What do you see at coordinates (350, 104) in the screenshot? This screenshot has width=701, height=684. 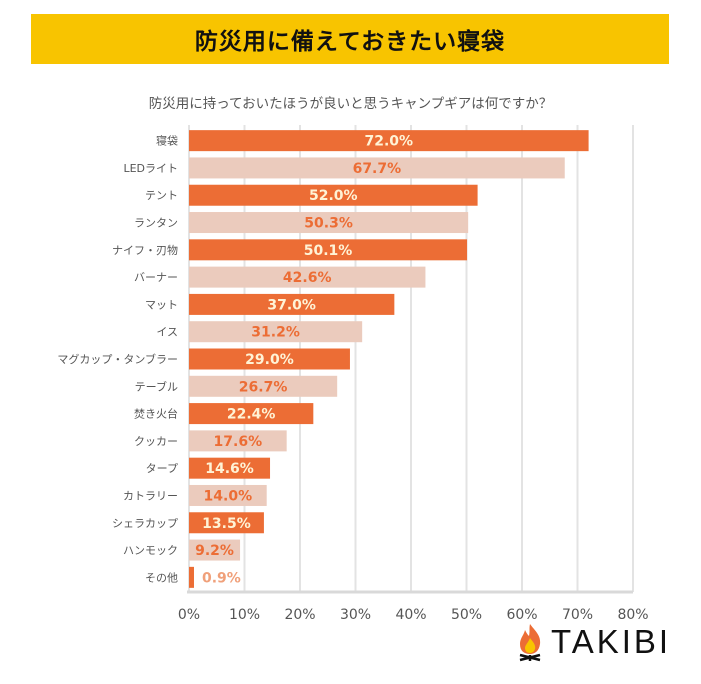 I see `chart-subtitle: 防災用に持っておいたほうが良いと思うキャンプギアは何ですか？` at bounding box center [350, 104].